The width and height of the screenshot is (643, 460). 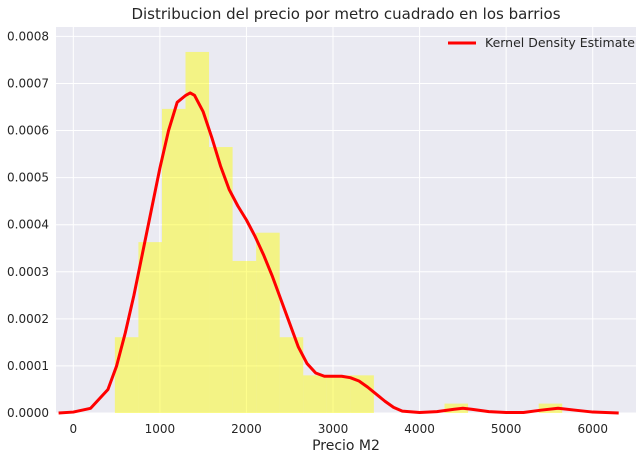 What do you see at coordinates (28, 131) in the screenshot?
I see `y-tick-label: 0.0006` at bounding box center [28, 131].